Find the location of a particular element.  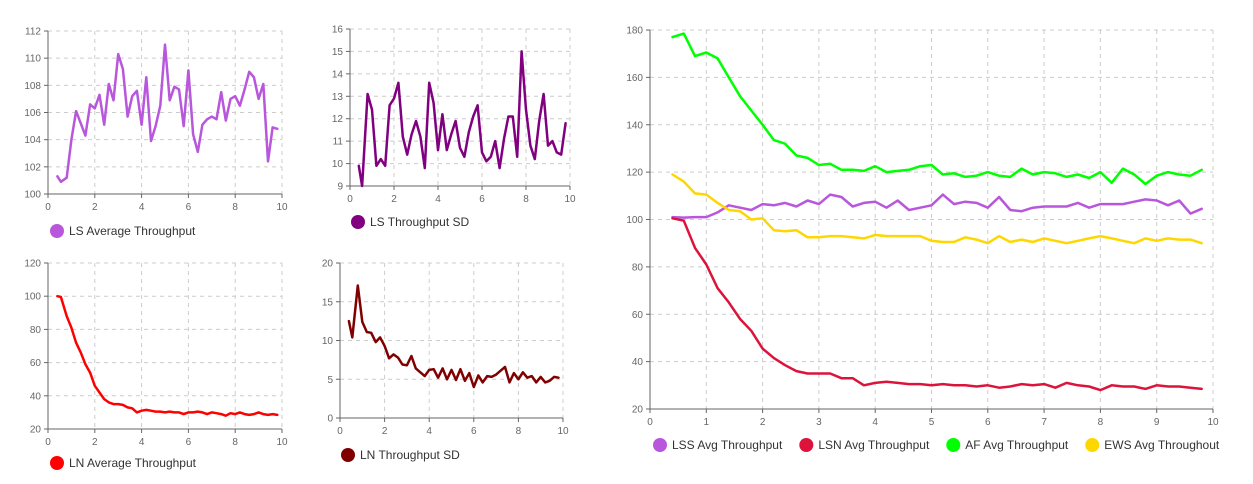

legend-label-2: LSN Avg Throughput is located at coordinates (874, 445).